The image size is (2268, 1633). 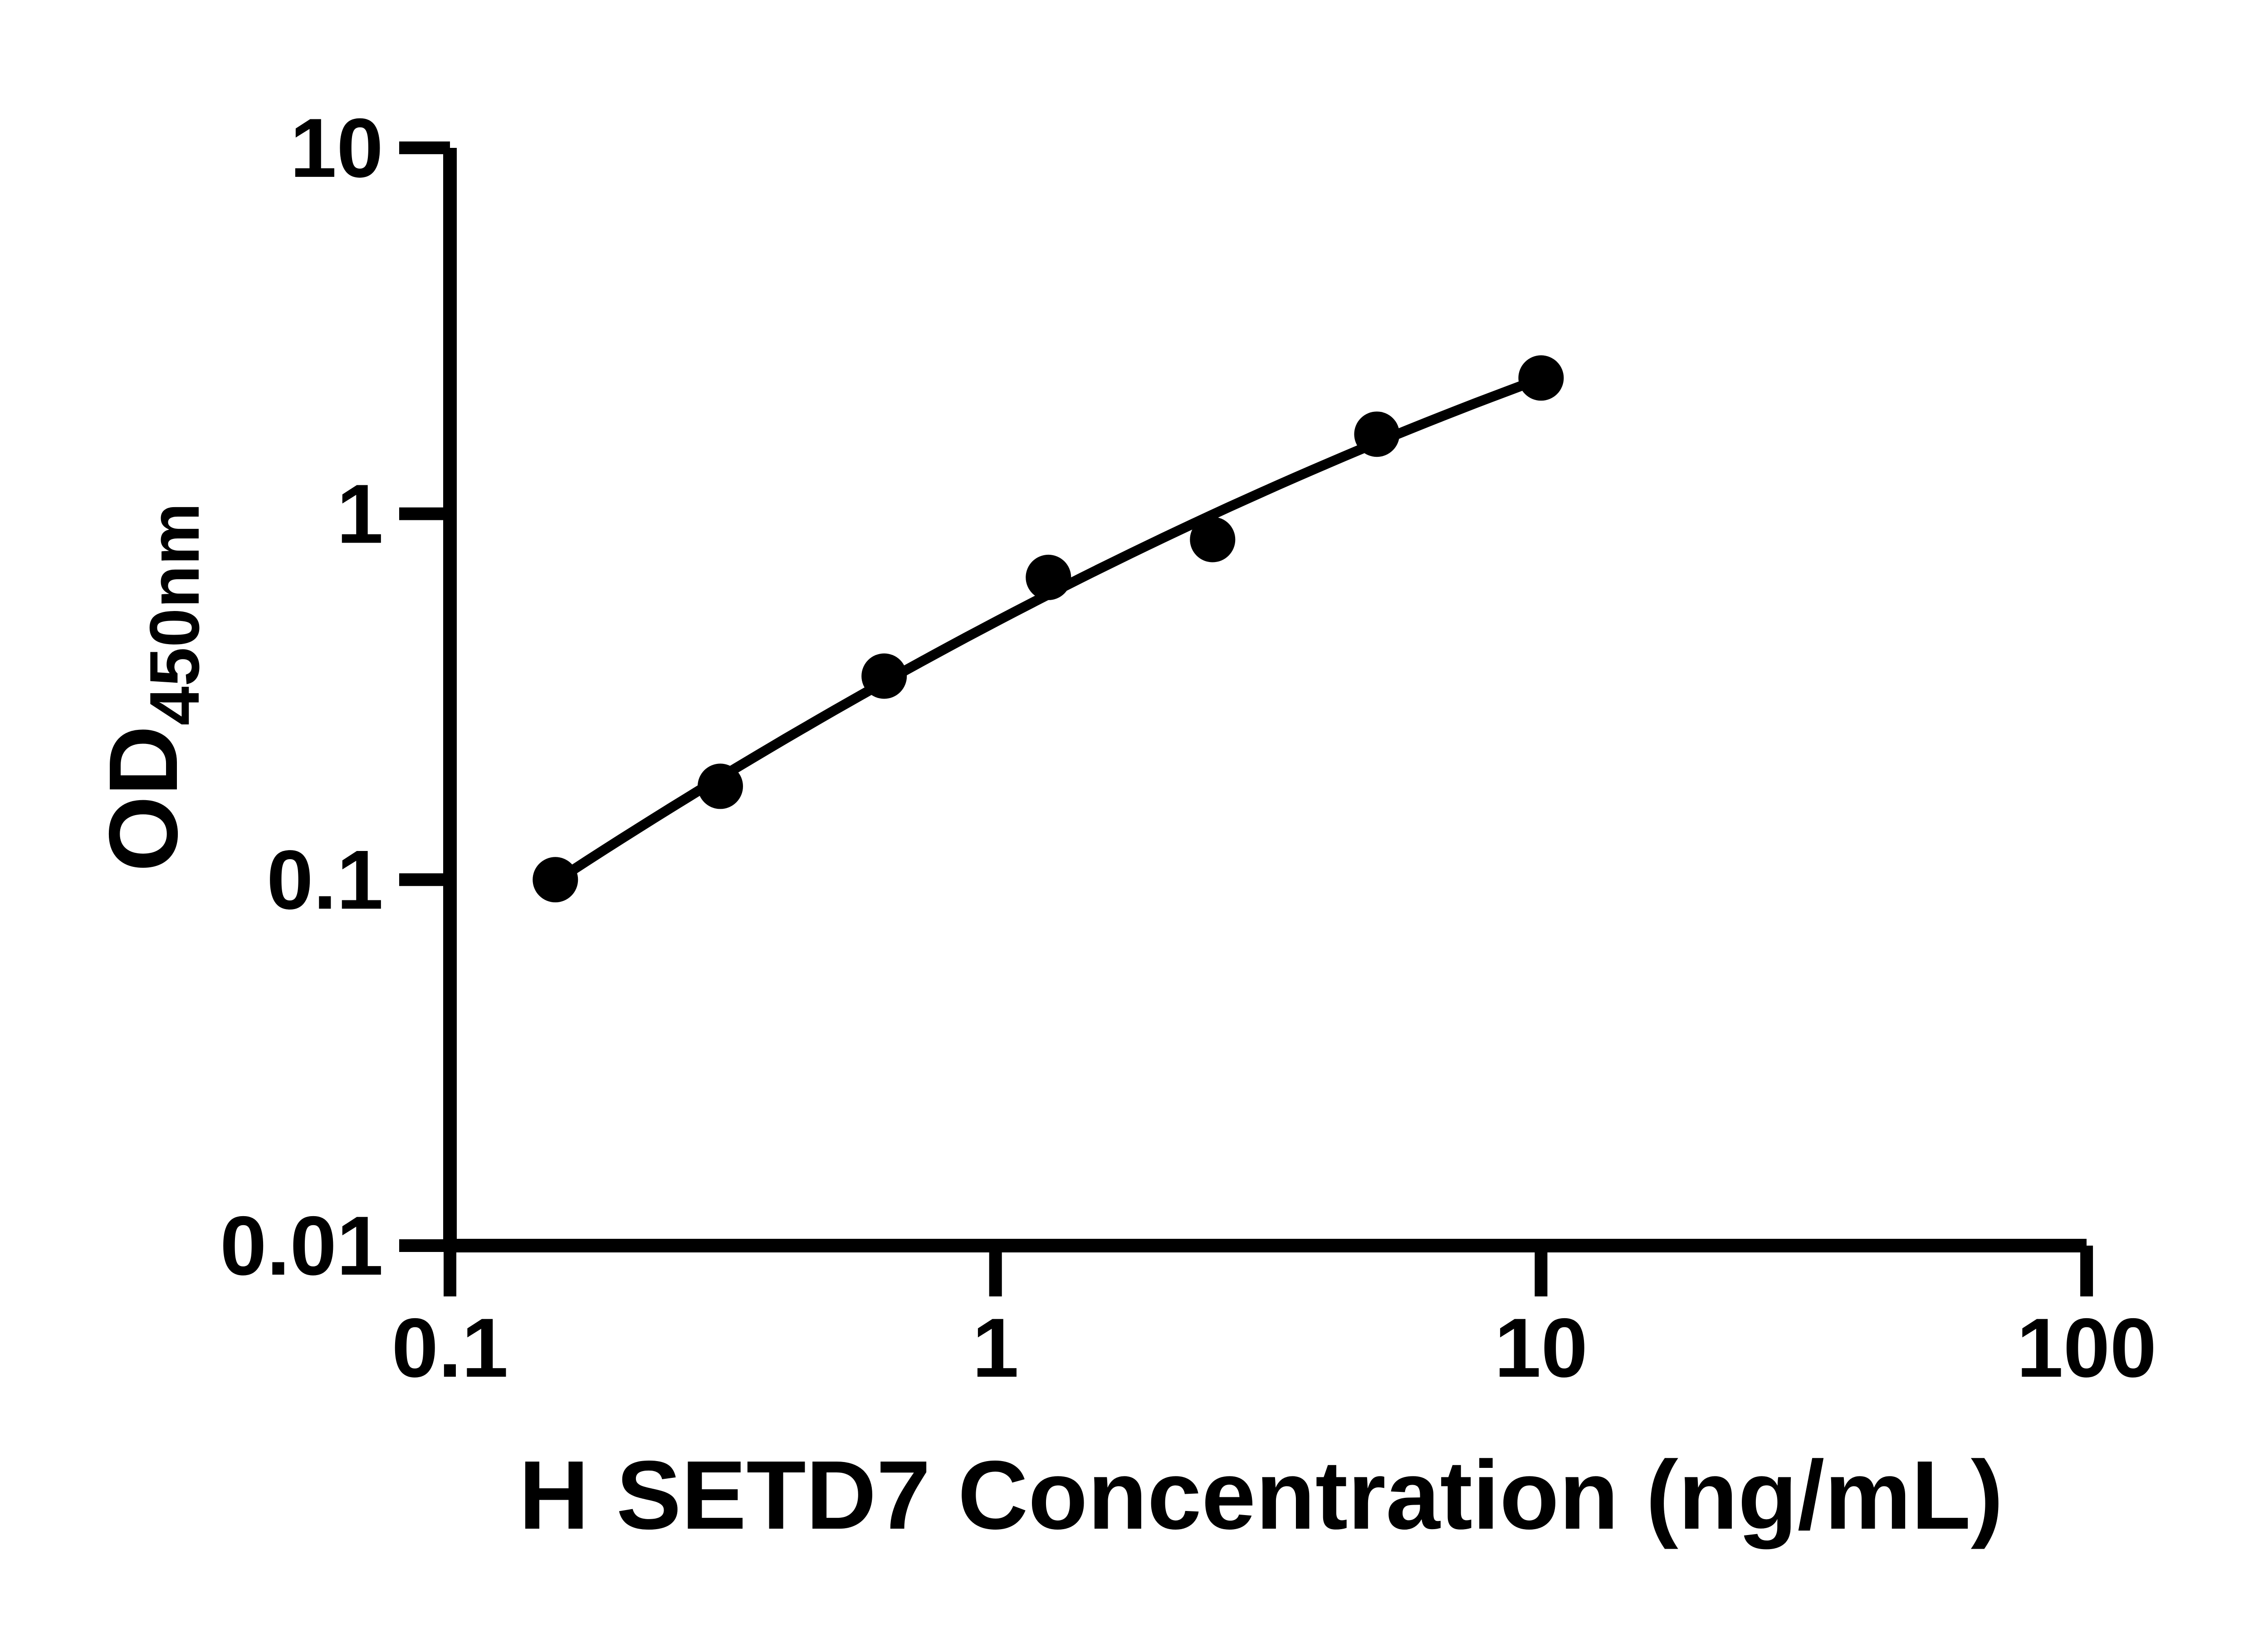 I want to click on y-axis-title-subscript: 450nm, so click(x=175, y=614).